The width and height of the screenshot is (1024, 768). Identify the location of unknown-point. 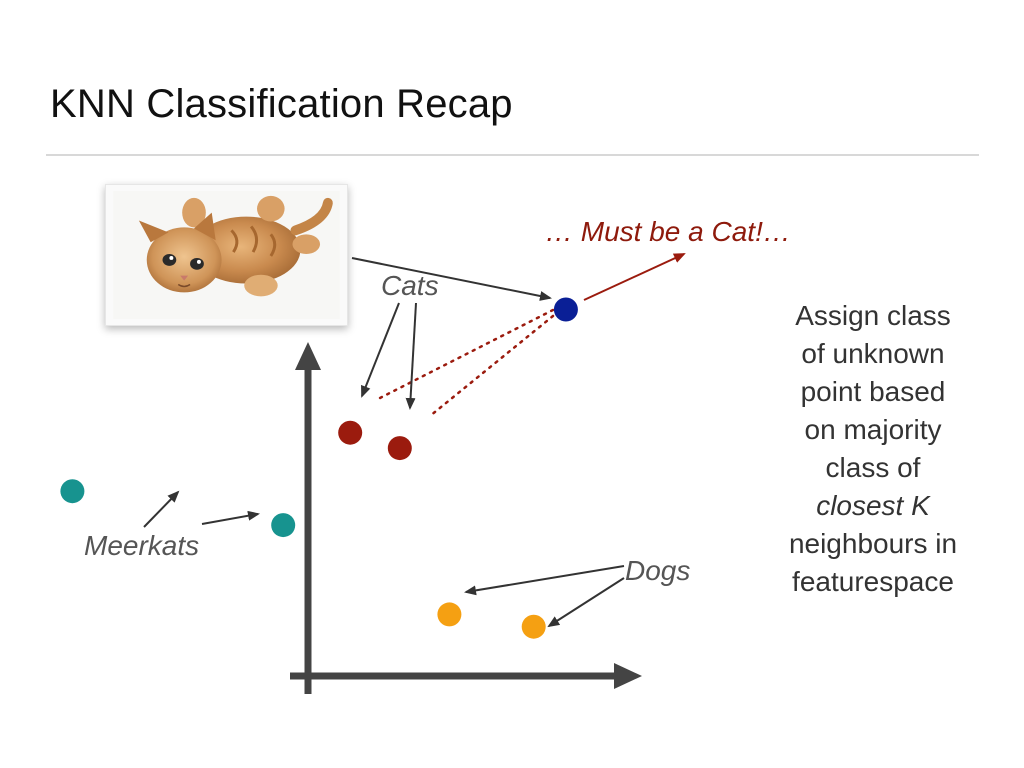
(565, 309).